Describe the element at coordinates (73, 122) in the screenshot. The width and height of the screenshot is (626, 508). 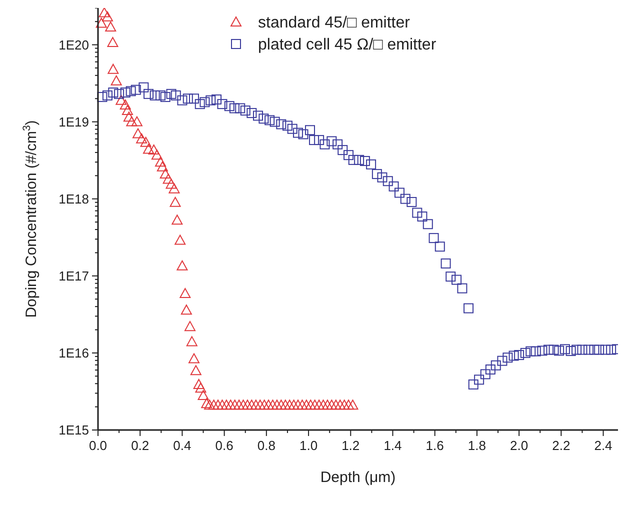
I see `y-tick-label: 1E19` at that location.